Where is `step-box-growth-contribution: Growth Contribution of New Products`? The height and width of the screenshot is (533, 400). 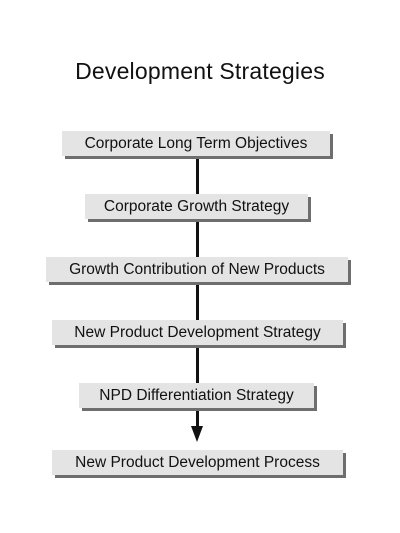
step-box-growth-contribution: Growth Contribution of New Products is located at coordinates (197, 269).